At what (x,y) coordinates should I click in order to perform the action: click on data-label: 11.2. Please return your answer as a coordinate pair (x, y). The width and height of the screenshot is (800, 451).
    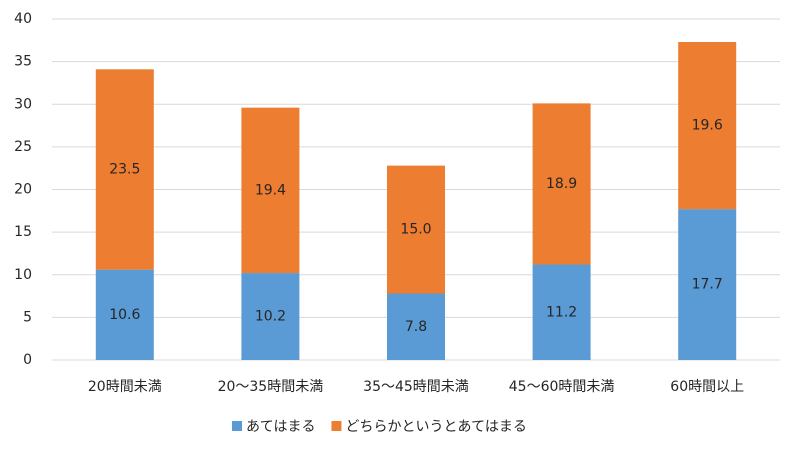
    Looking at the image, I should click on (561, 312).